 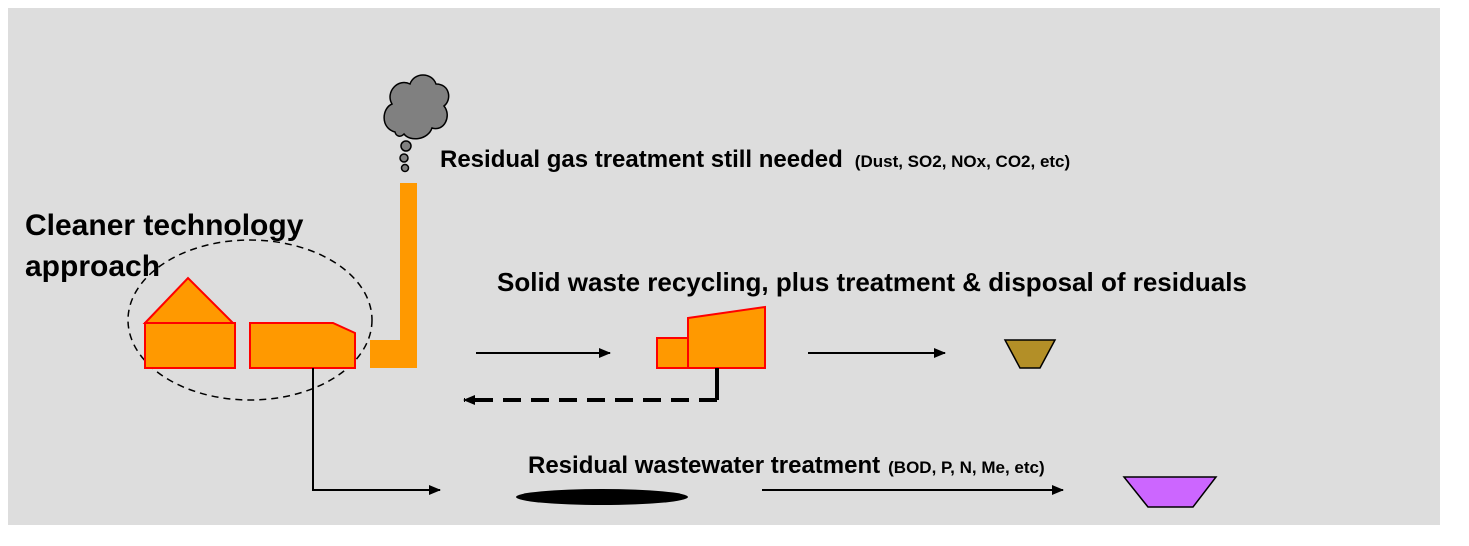 I want to click on recycling-plant, so click(x=711, y=337).